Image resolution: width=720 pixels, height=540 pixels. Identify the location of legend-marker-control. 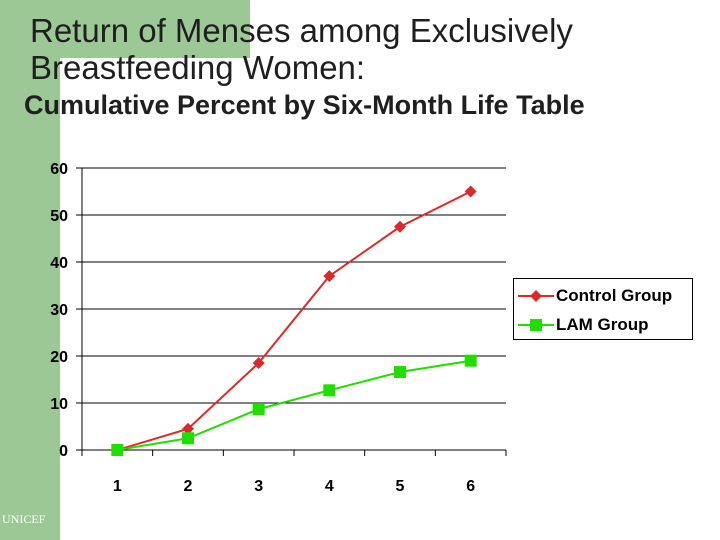
(536, 296).